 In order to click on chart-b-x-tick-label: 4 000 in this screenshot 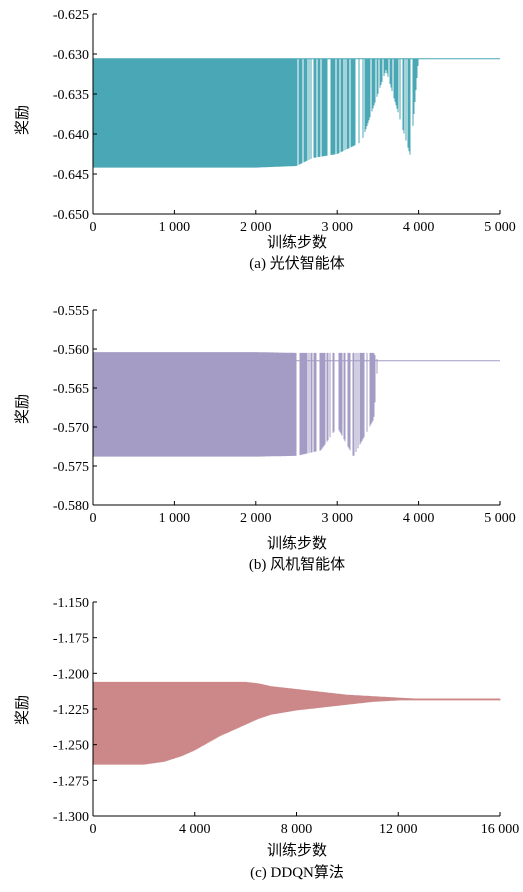, I will do `click(419, 518)`.